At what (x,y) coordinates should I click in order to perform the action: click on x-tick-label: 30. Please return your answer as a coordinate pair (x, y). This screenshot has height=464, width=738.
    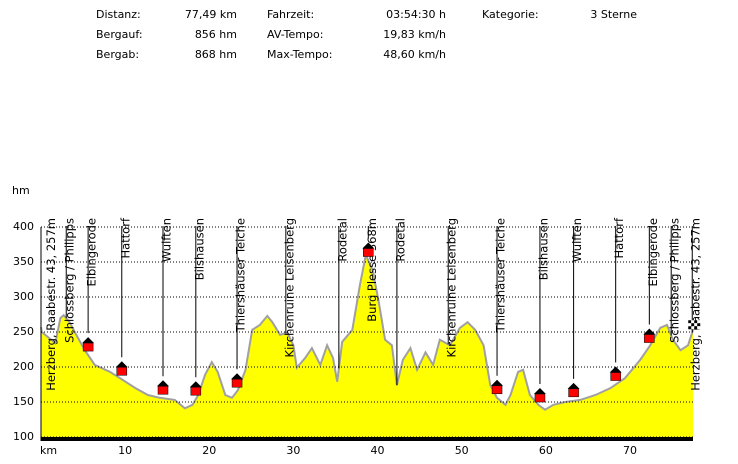
    Looking at the image, I should click on (293, 450).